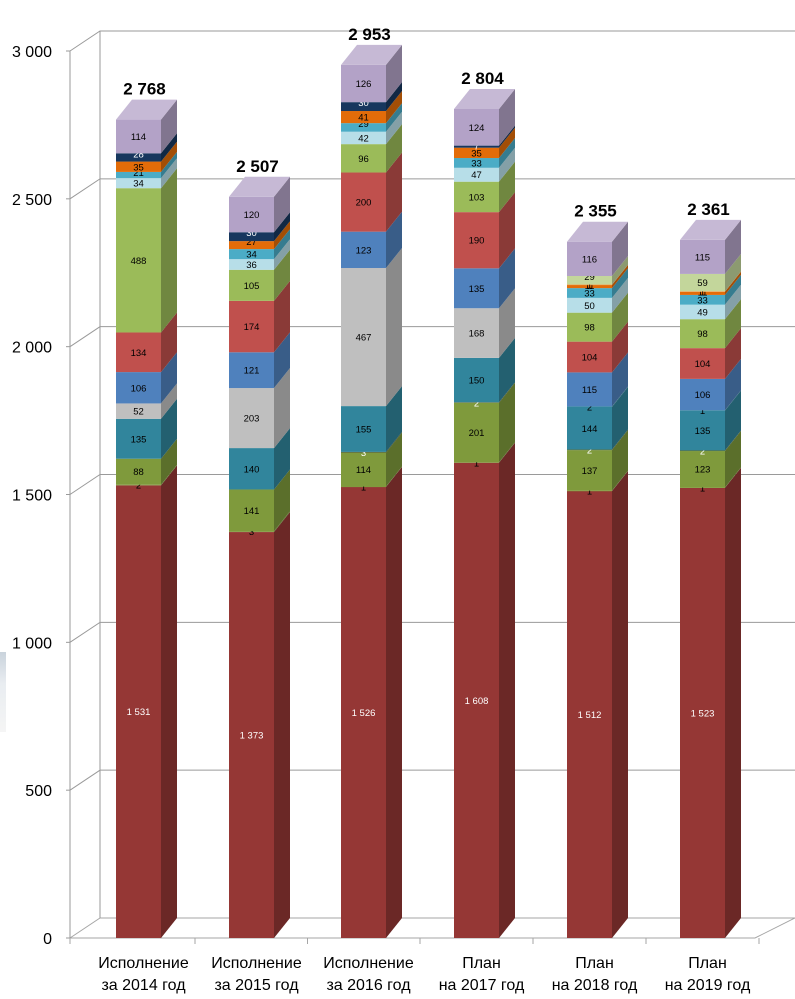 This screenshot has width=795, height=999. Describe the element at coordinates (251, 265) in the screenshot. I see `data-label: 36` at that location.